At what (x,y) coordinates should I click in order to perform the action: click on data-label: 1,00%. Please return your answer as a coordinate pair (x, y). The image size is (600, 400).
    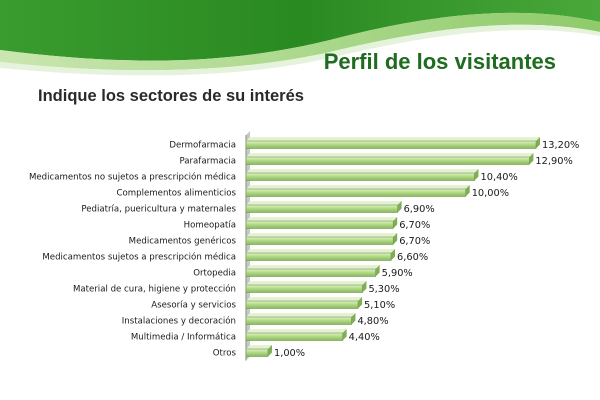
    Looking at the image, I should click on (289, 353).